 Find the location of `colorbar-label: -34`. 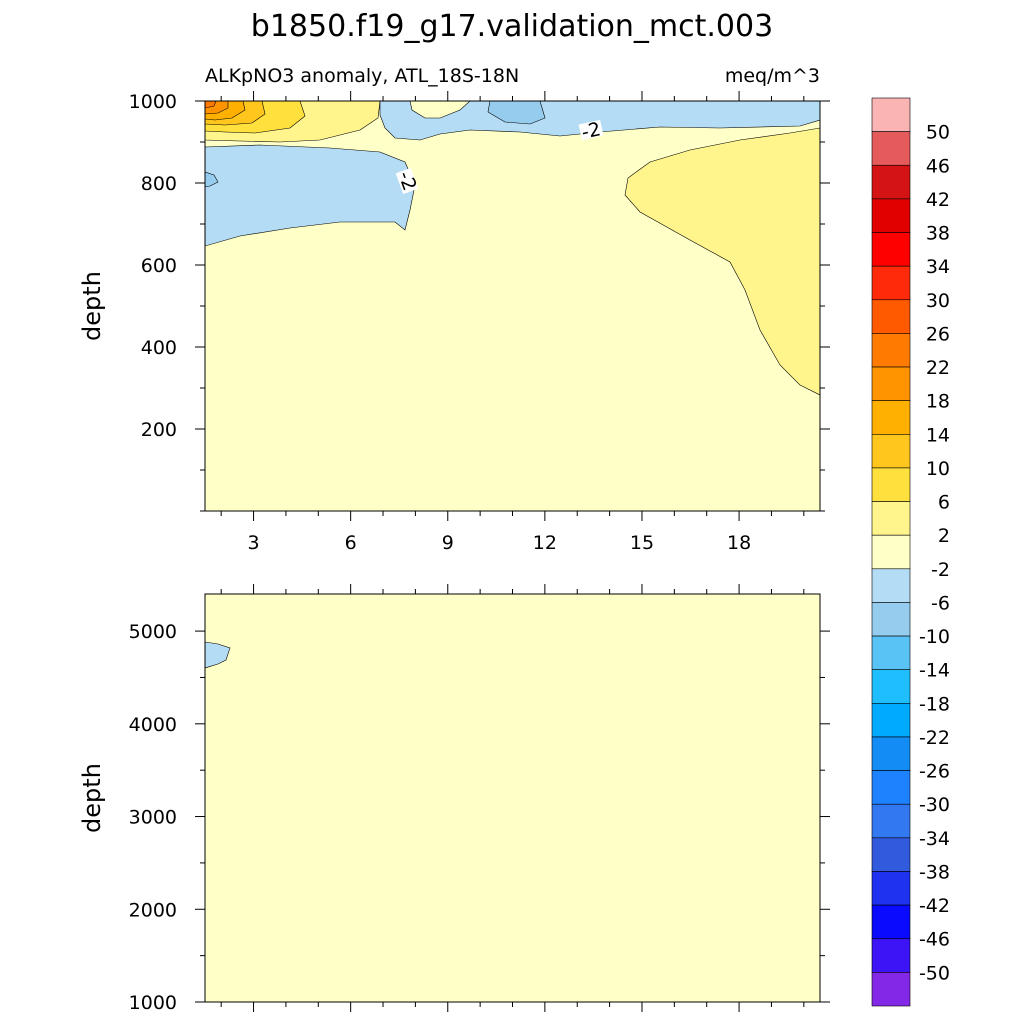

colorbar-label: -34 is located at coordinates (934, 839).